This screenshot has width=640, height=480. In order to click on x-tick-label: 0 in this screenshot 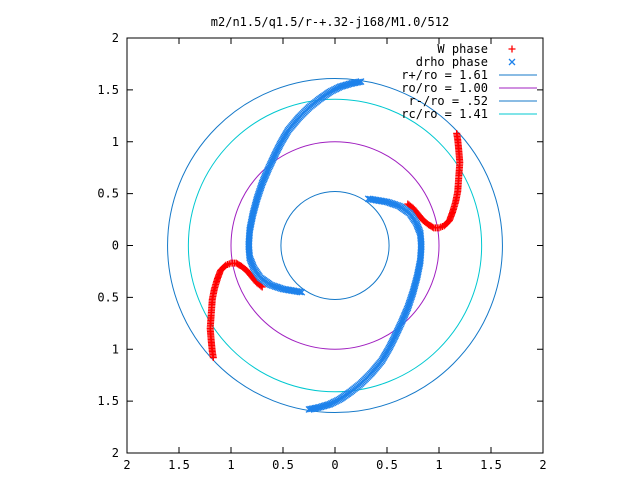, I will do `click(334, 465)`.